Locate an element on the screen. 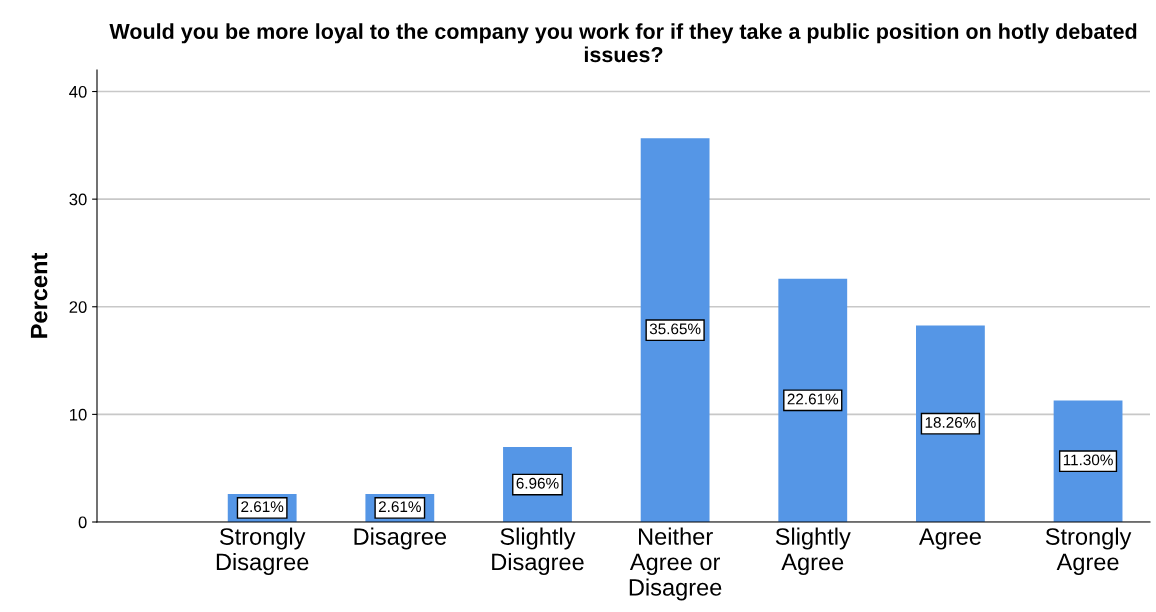  x-tick-label: Disagree is located at coordinates (400, 538).